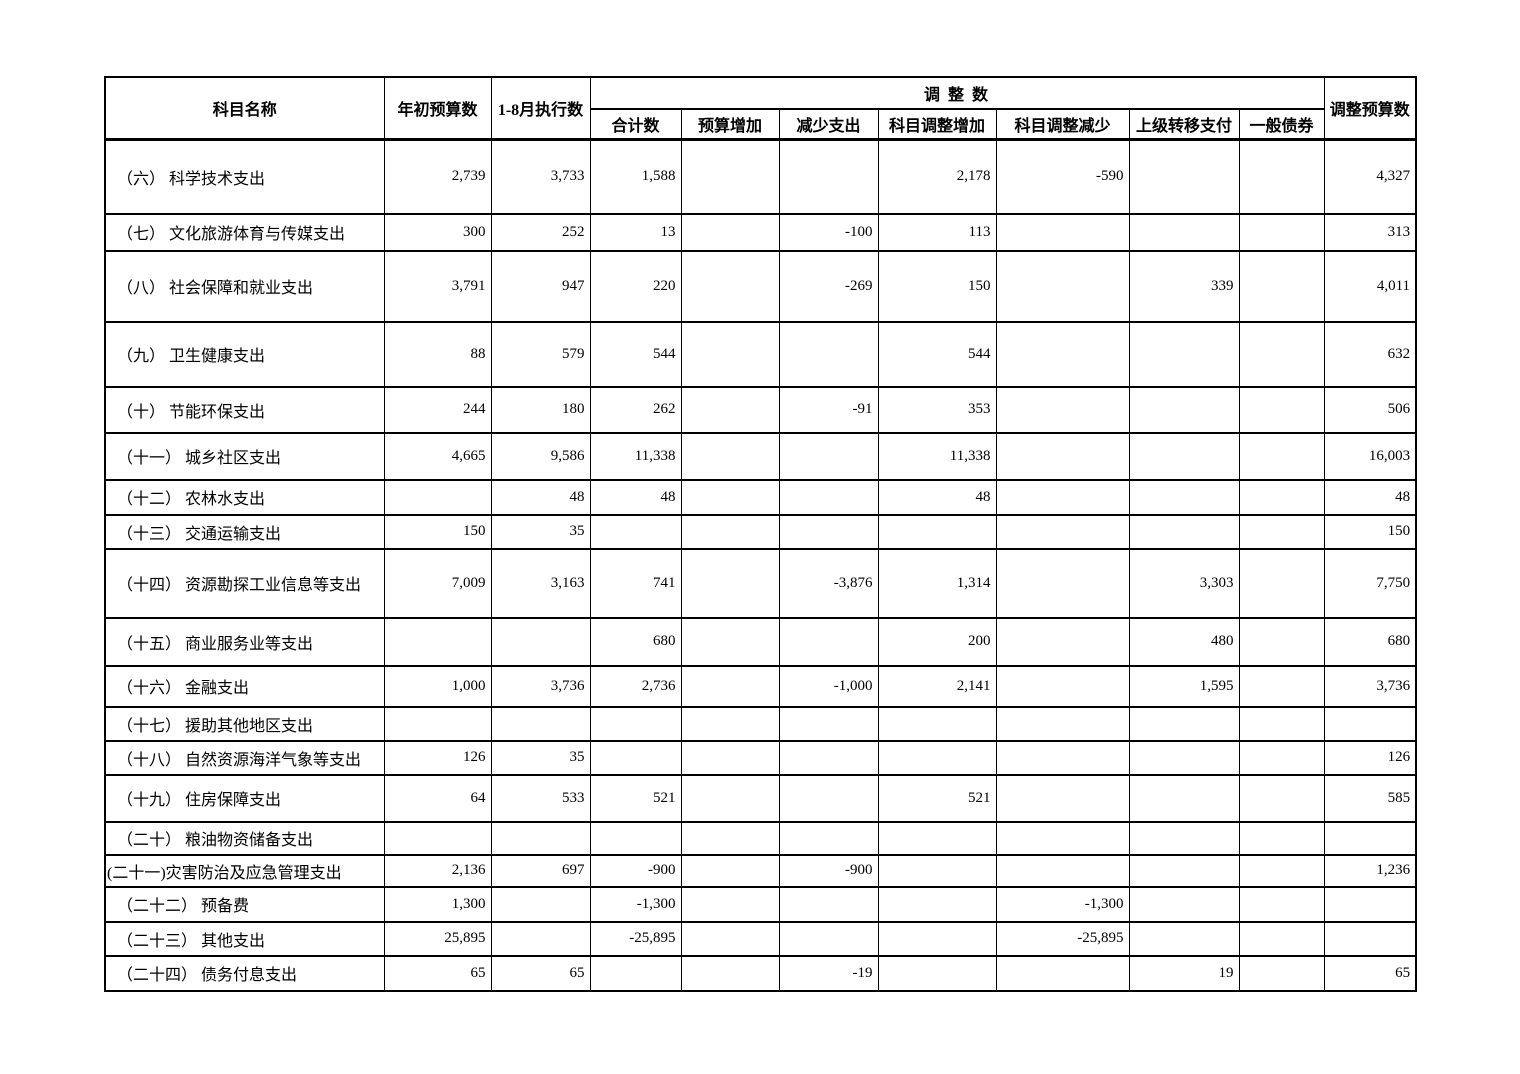 Image resolution: width=1520 pixels, height=1074 pixels. I want to click on cell-initial-budget: 2,739, so click(437, 176).